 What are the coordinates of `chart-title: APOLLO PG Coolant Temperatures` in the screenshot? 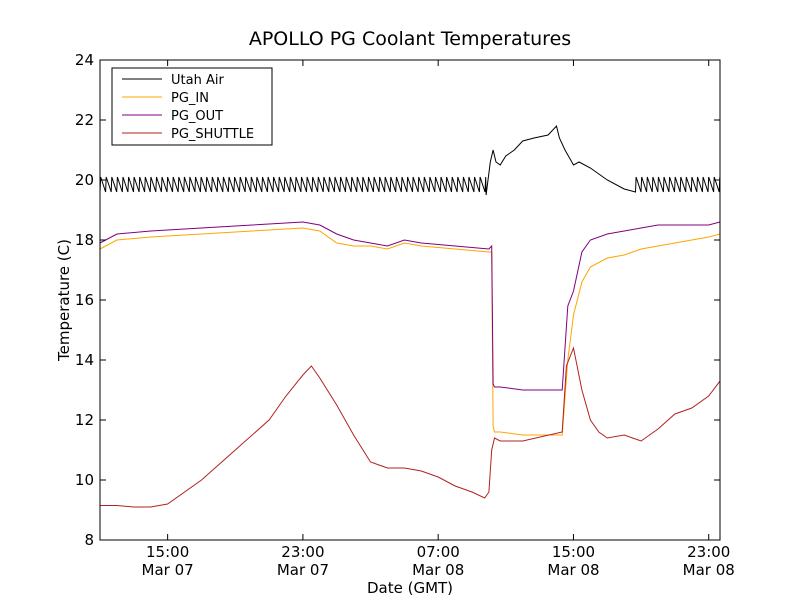 It's located at (410, 39).